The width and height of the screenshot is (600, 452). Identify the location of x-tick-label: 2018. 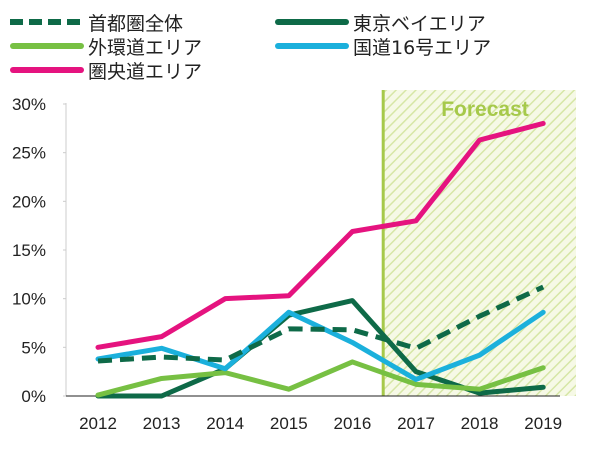
(480, 423).